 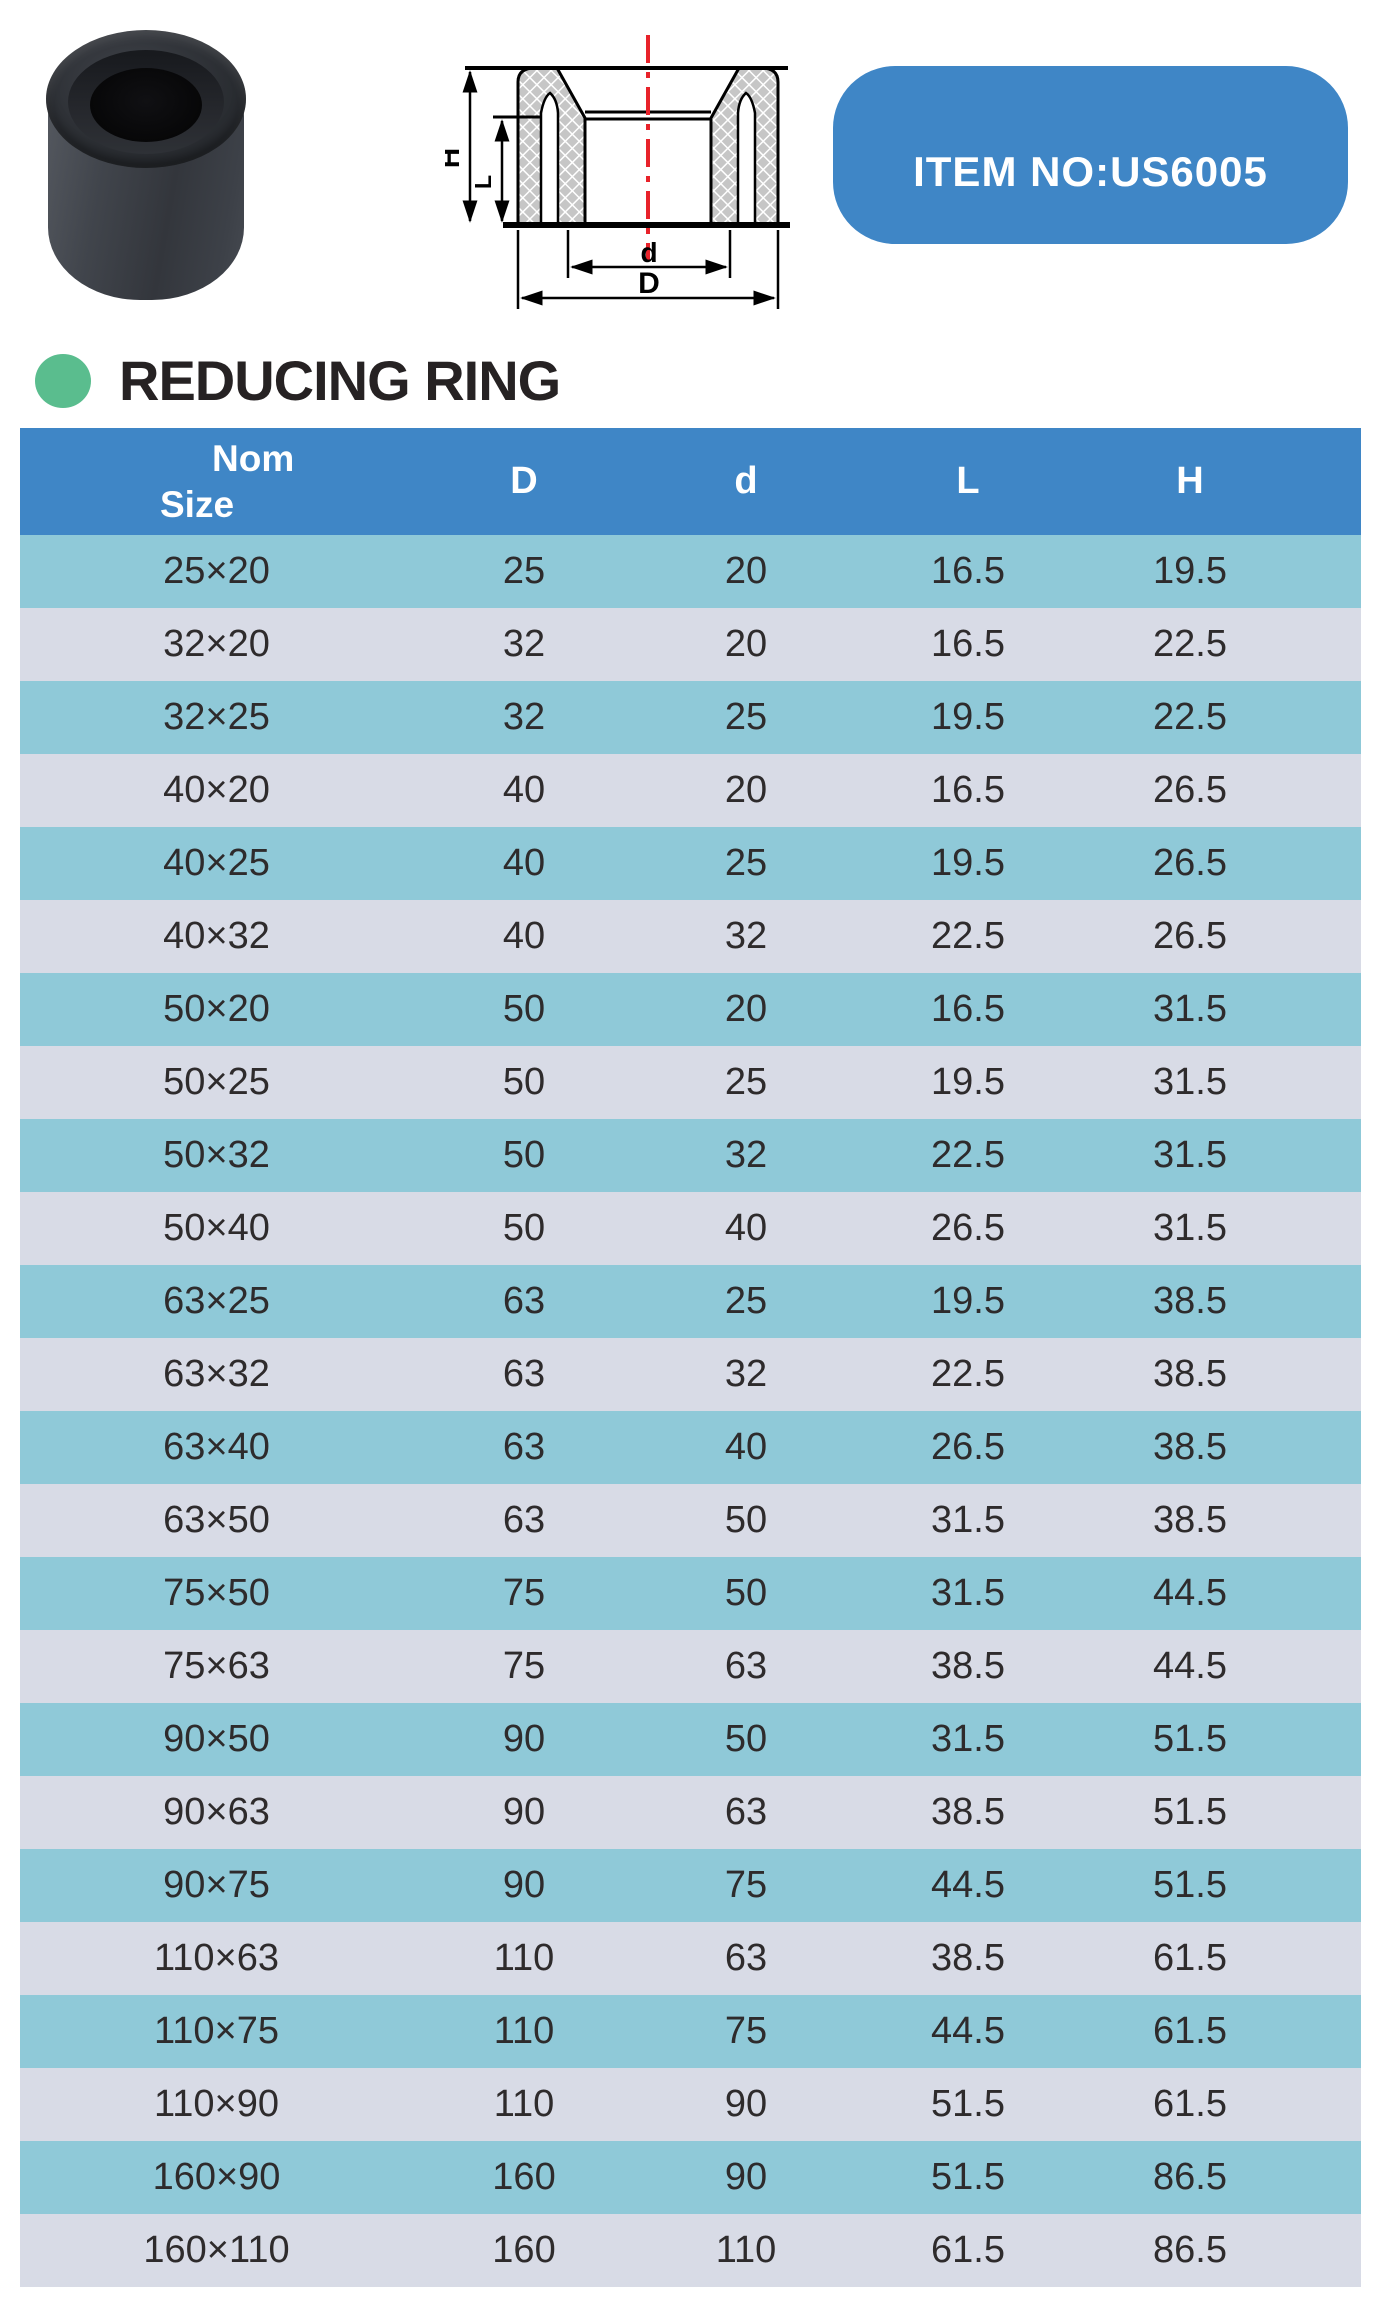 I want to click on table-row: 63×25 63 25 19.5 38.5, so click(x=690, y=1301).